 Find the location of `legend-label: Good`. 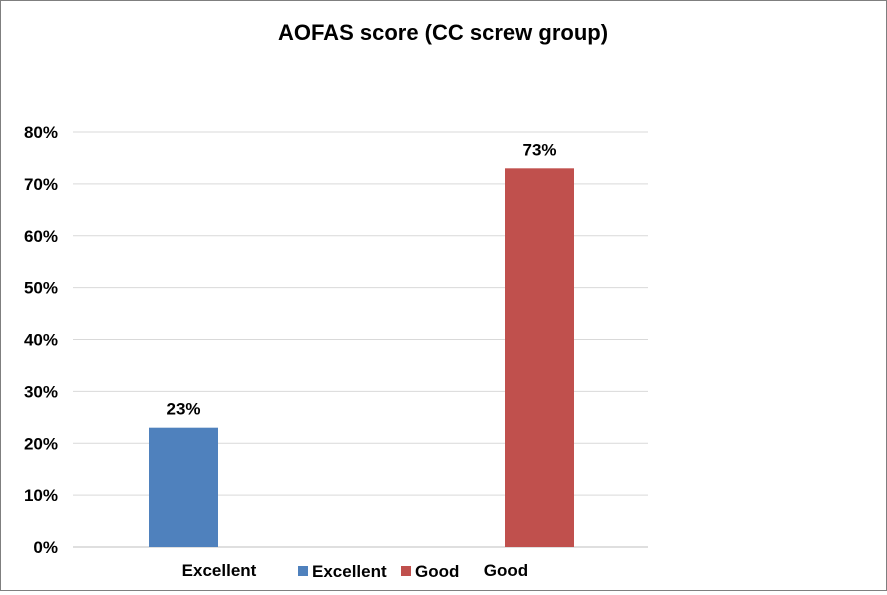

legend-label: Good is located at coordinates (437, 571).